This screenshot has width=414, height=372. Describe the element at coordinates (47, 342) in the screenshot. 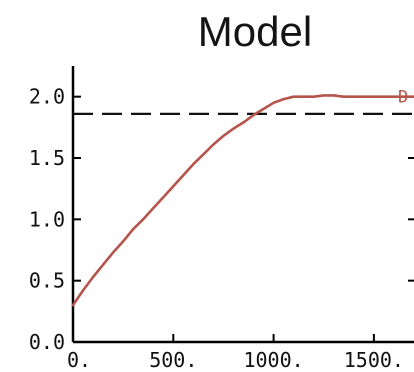

I see `y-tick-label-0: 0.0` at that location.